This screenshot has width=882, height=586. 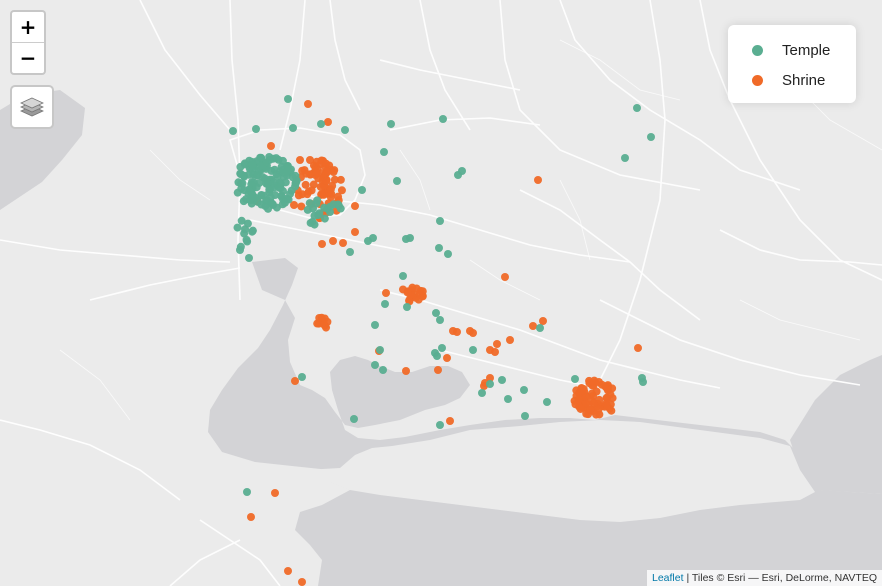 I want to click on layers-button, so click(x=32, y=107).